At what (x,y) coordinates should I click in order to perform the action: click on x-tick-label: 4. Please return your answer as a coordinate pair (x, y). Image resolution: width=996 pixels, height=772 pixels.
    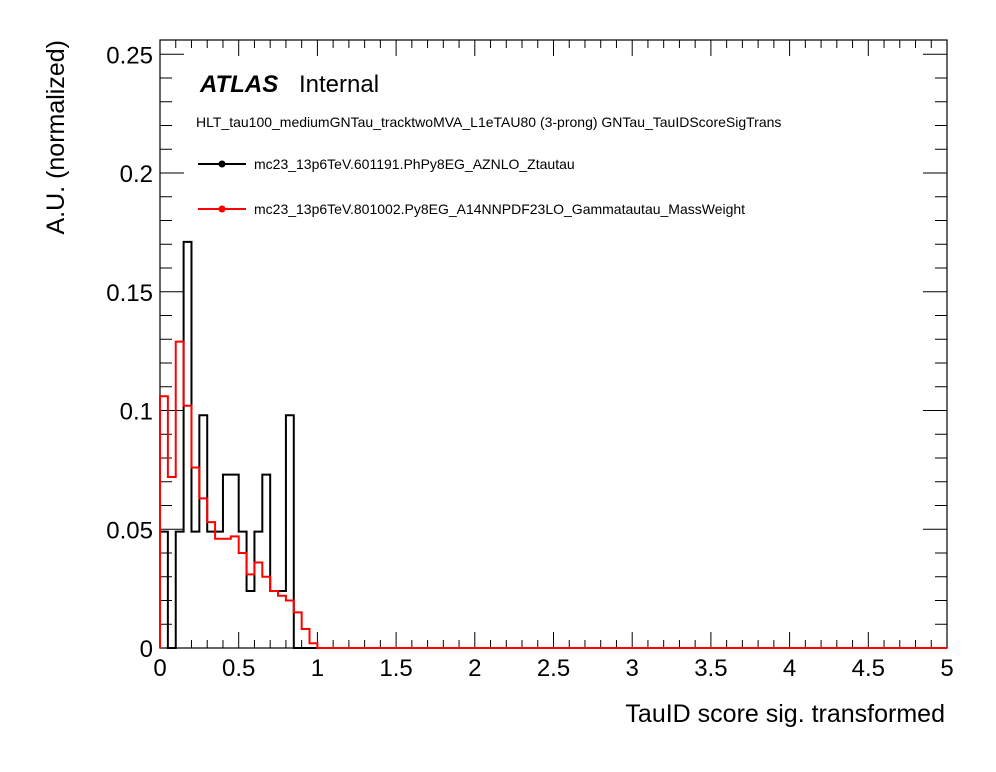
    Looking at the image, I should click on (789, 668).